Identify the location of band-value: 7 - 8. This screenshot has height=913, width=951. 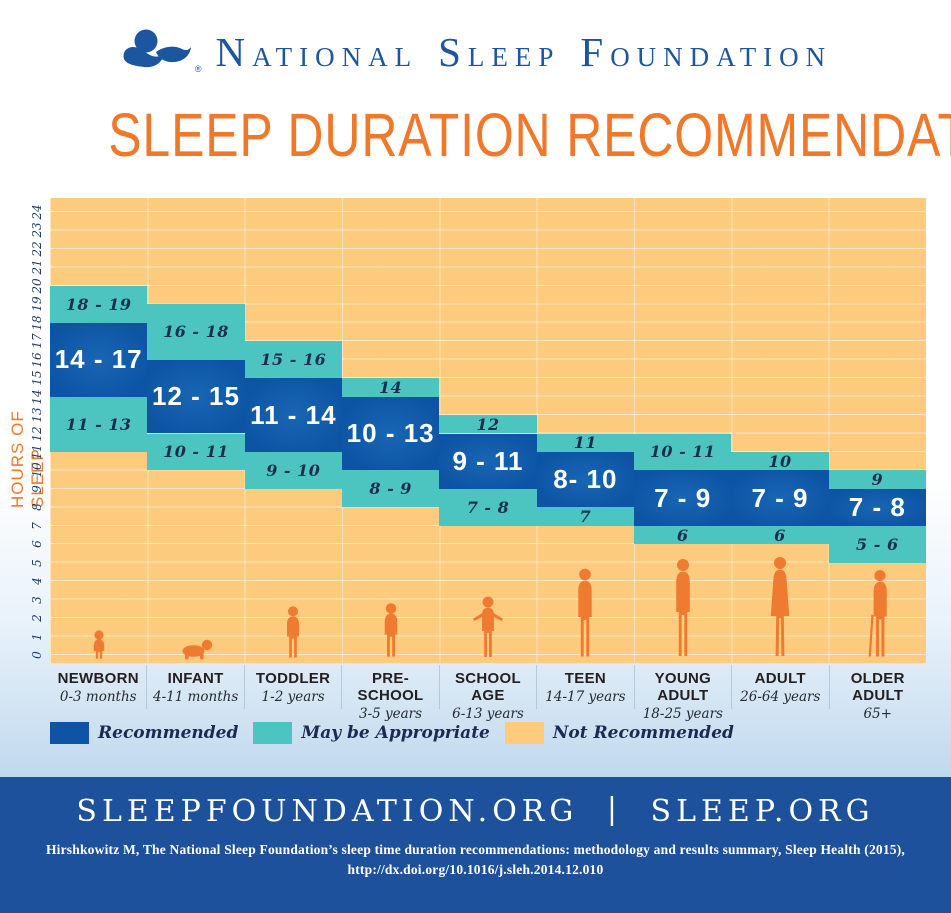
(877, 506).